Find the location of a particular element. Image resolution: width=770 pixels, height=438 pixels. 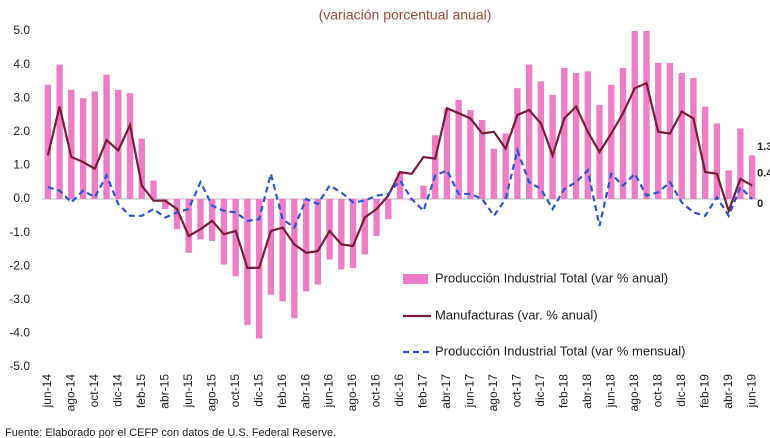

y-tick-label: 1.0 is located at coordinates (21, 165).